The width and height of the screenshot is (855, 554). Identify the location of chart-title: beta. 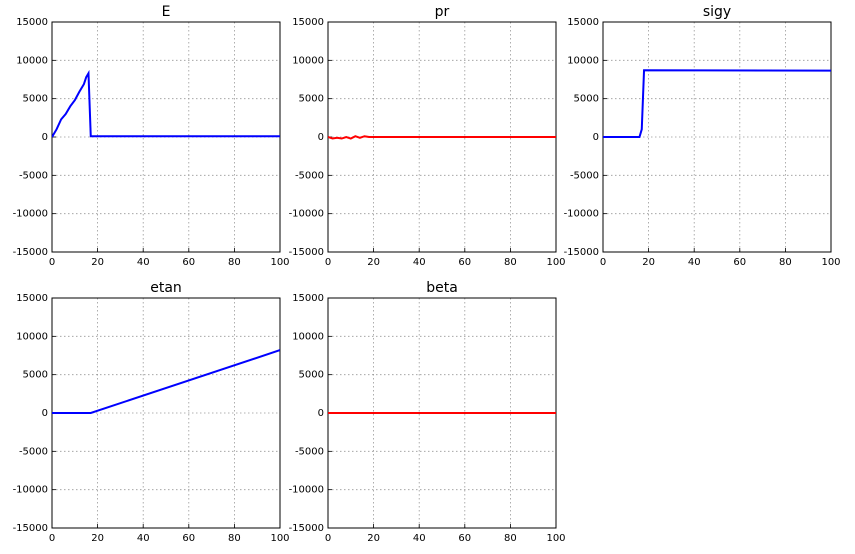
(442, 288).